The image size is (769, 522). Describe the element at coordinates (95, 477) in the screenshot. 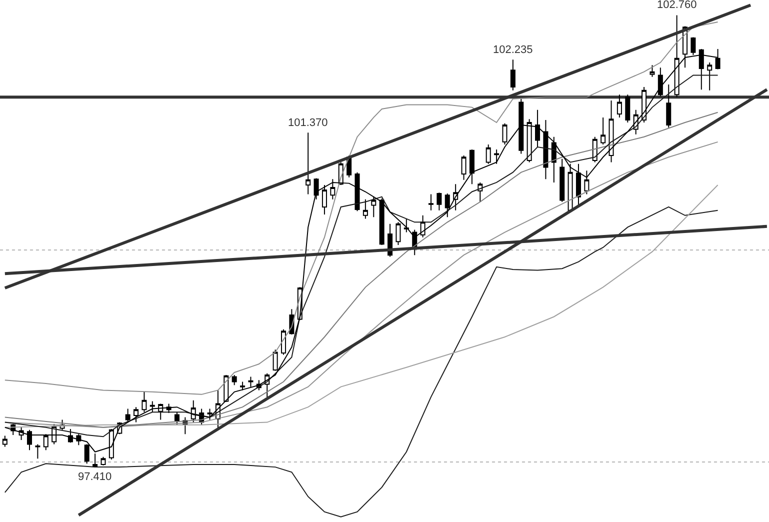

I see `annotation: 97.410` at that location.